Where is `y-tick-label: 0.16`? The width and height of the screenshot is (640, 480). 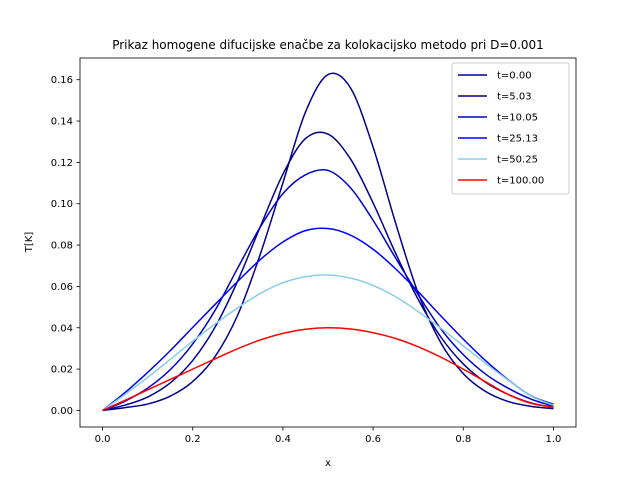 y-tick-label: 0.16 is located at coordinates (62, 80).